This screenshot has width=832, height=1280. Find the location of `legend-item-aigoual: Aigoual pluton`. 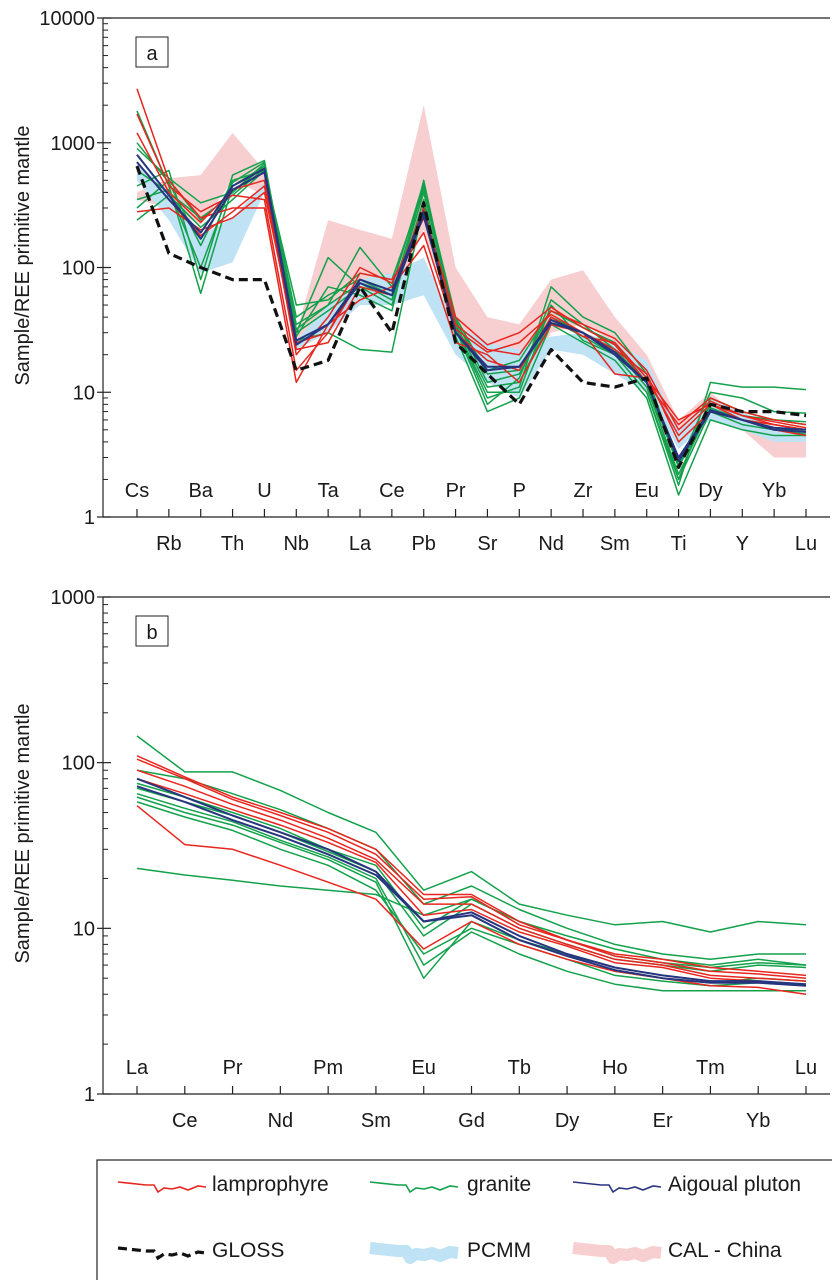

legend-item-aigoual: Aigoual pluton is located at coordinates (686, 1184).